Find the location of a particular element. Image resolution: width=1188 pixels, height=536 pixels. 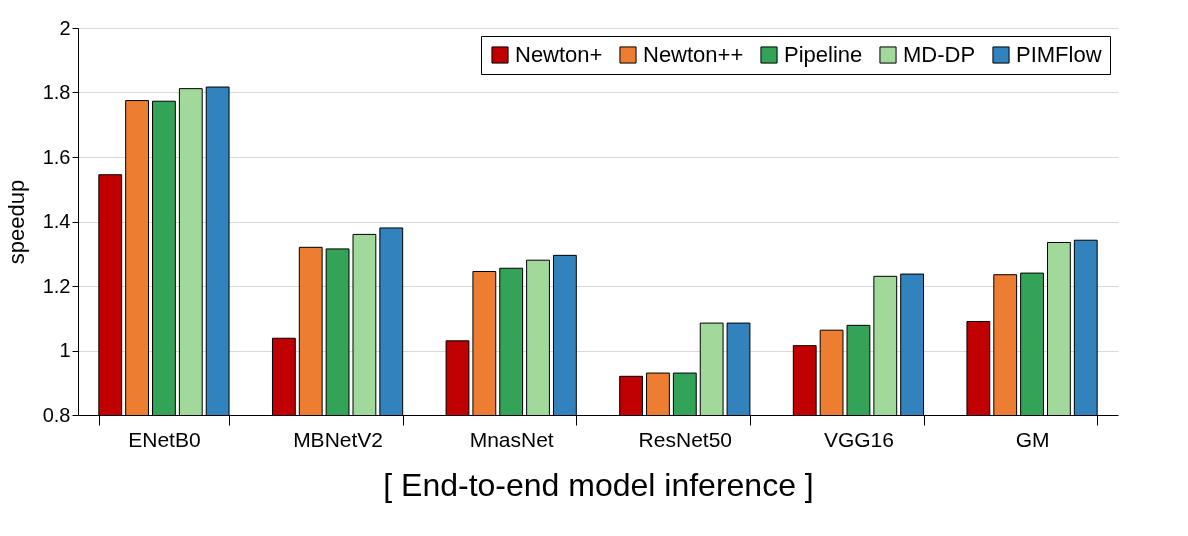

y-tick-label: 1.4 is located at coordinates (56, 221).